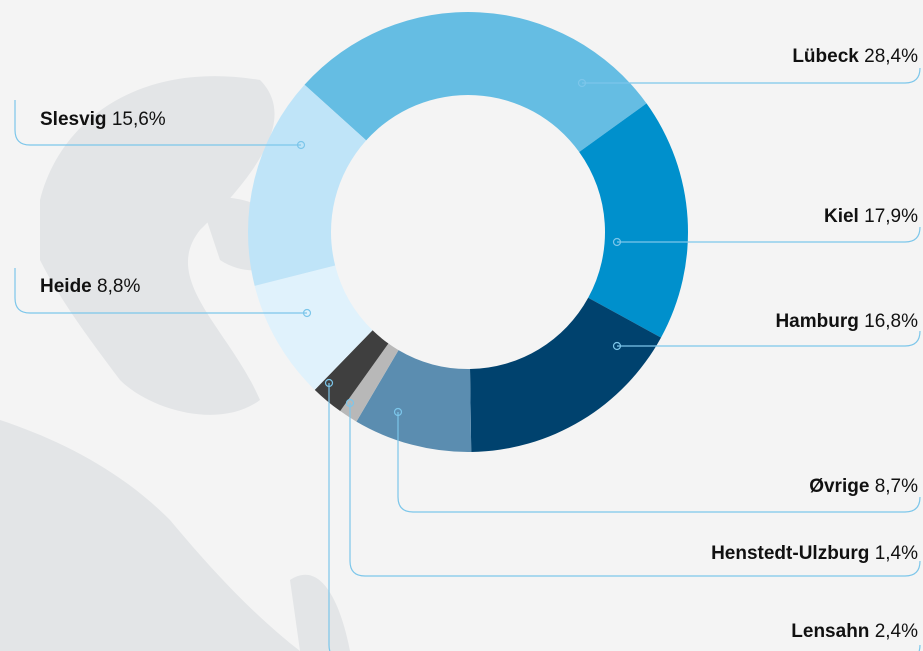  I want to click on segment-name: Slesvig, so click(73, 119).